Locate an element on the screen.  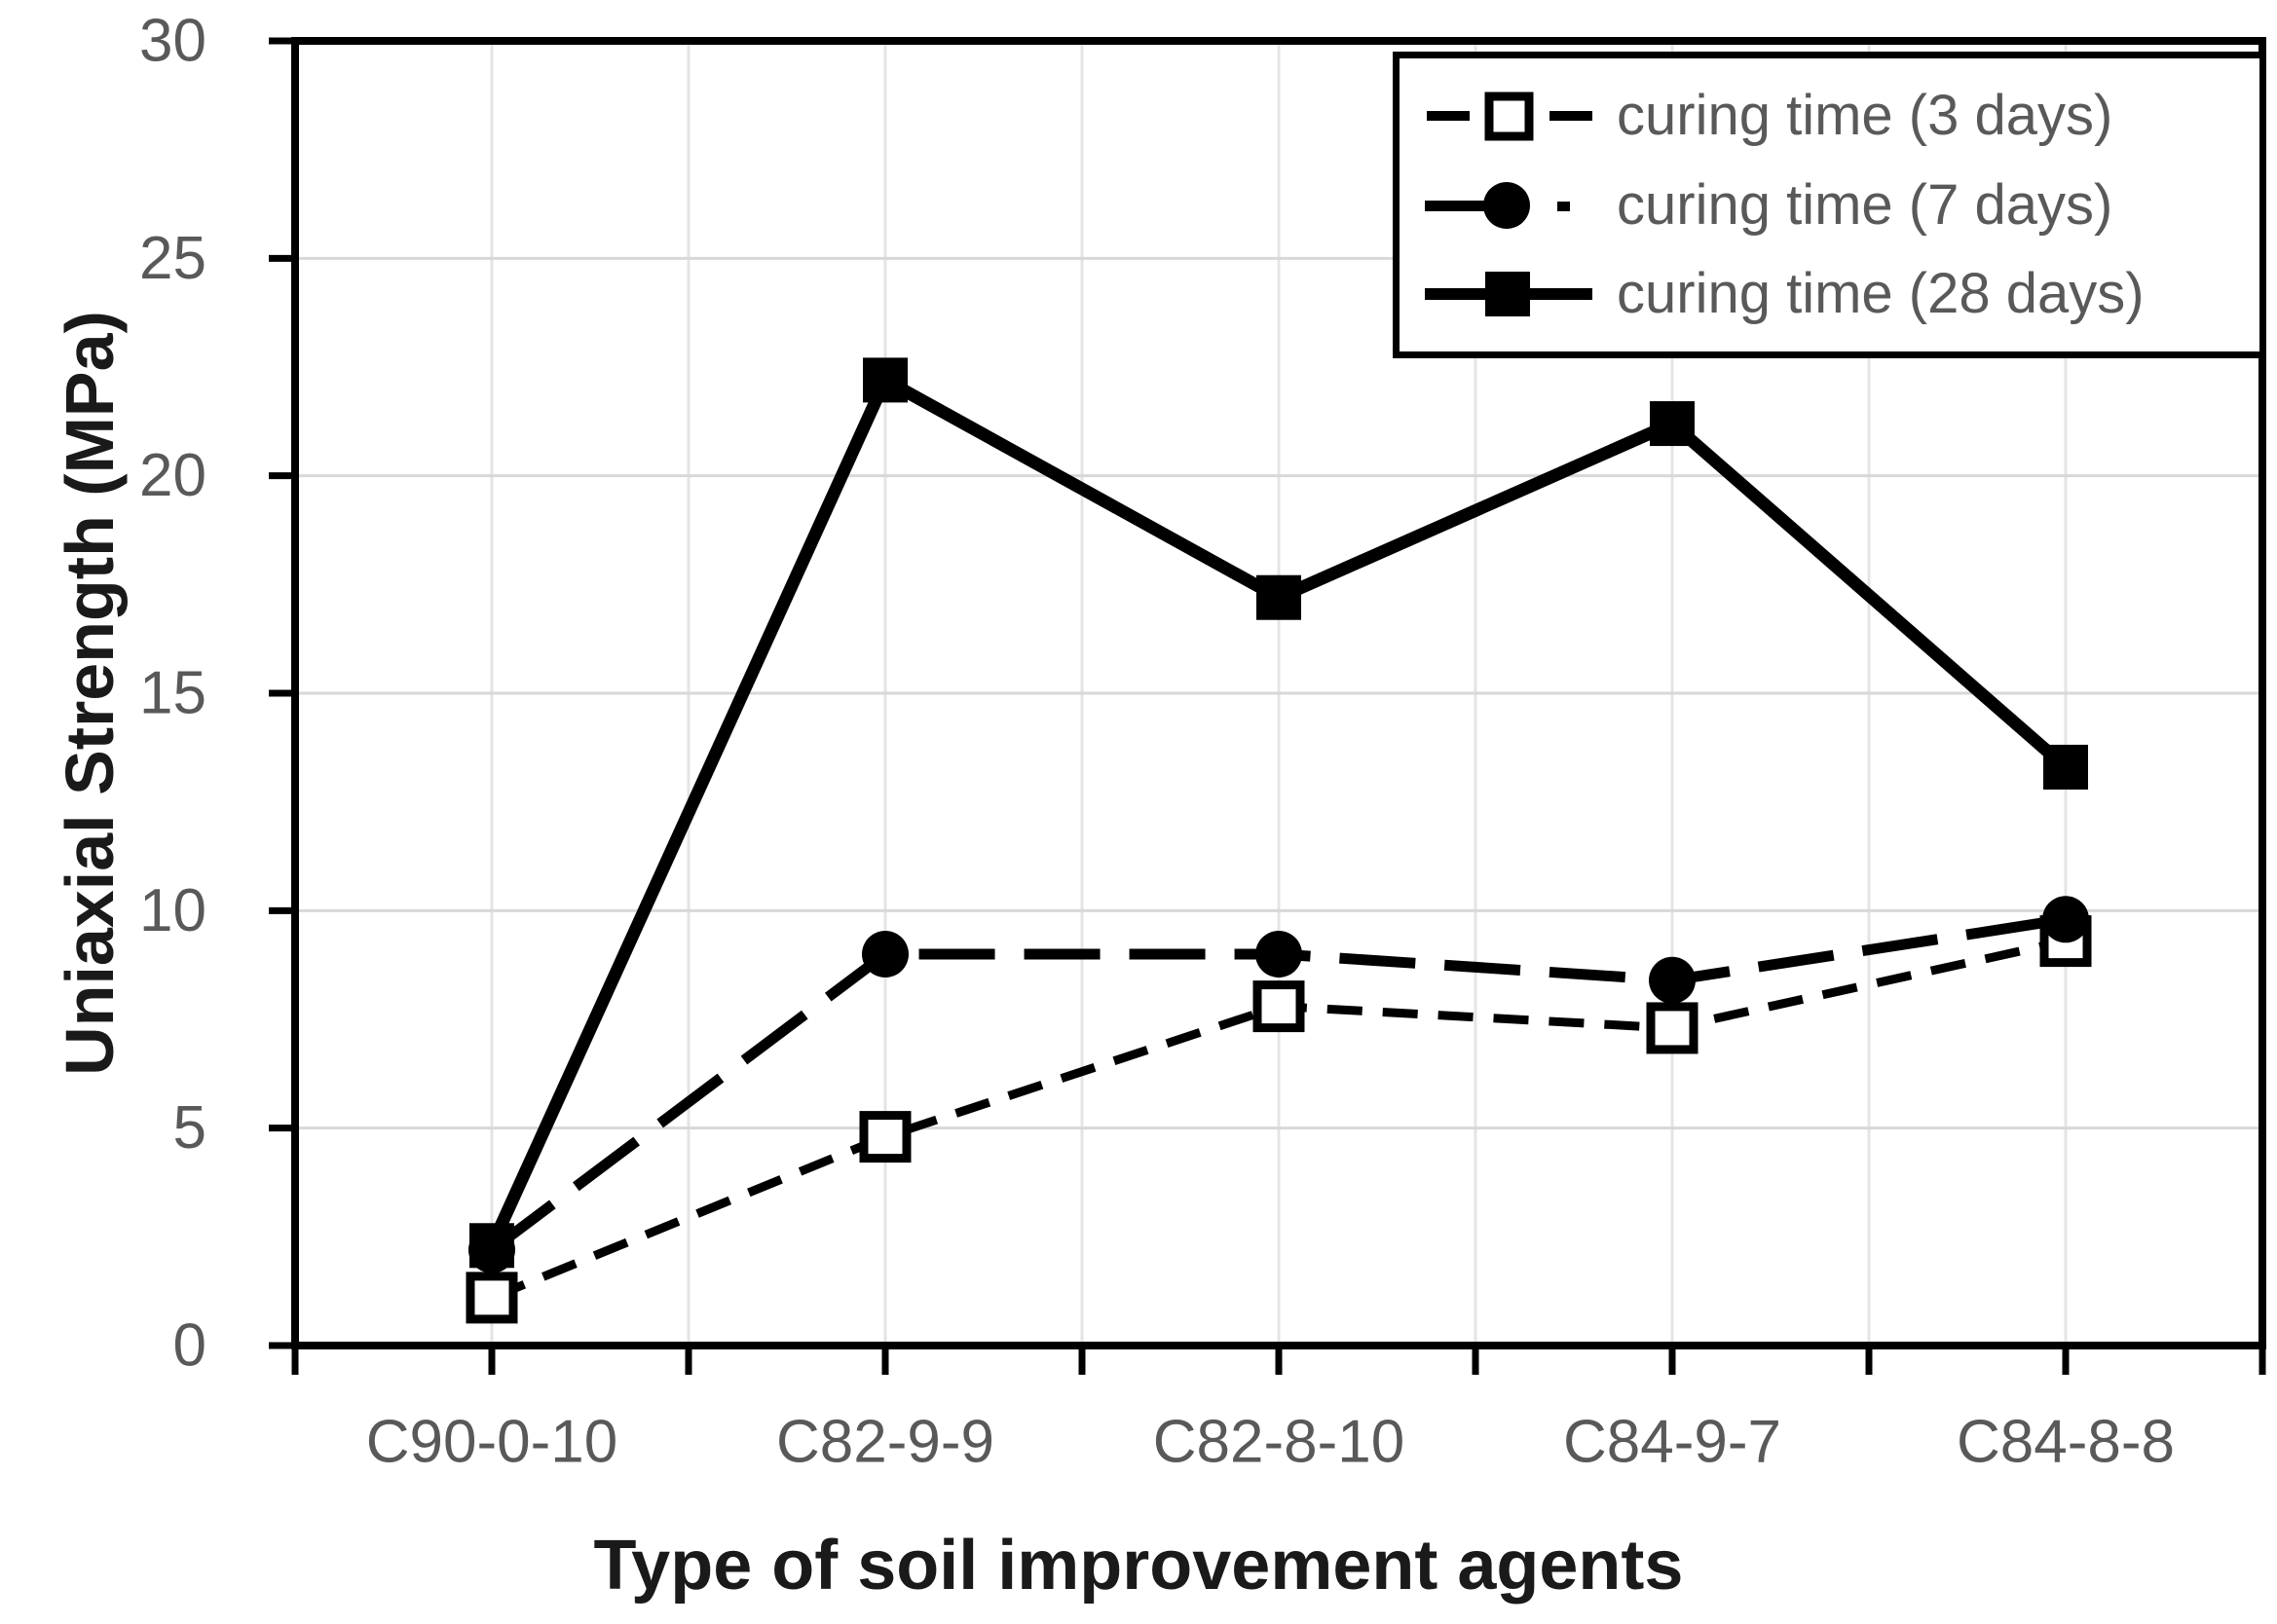
y-axis-title: Uniaxial Strength (MPa) is located at coordinates (90, 693).